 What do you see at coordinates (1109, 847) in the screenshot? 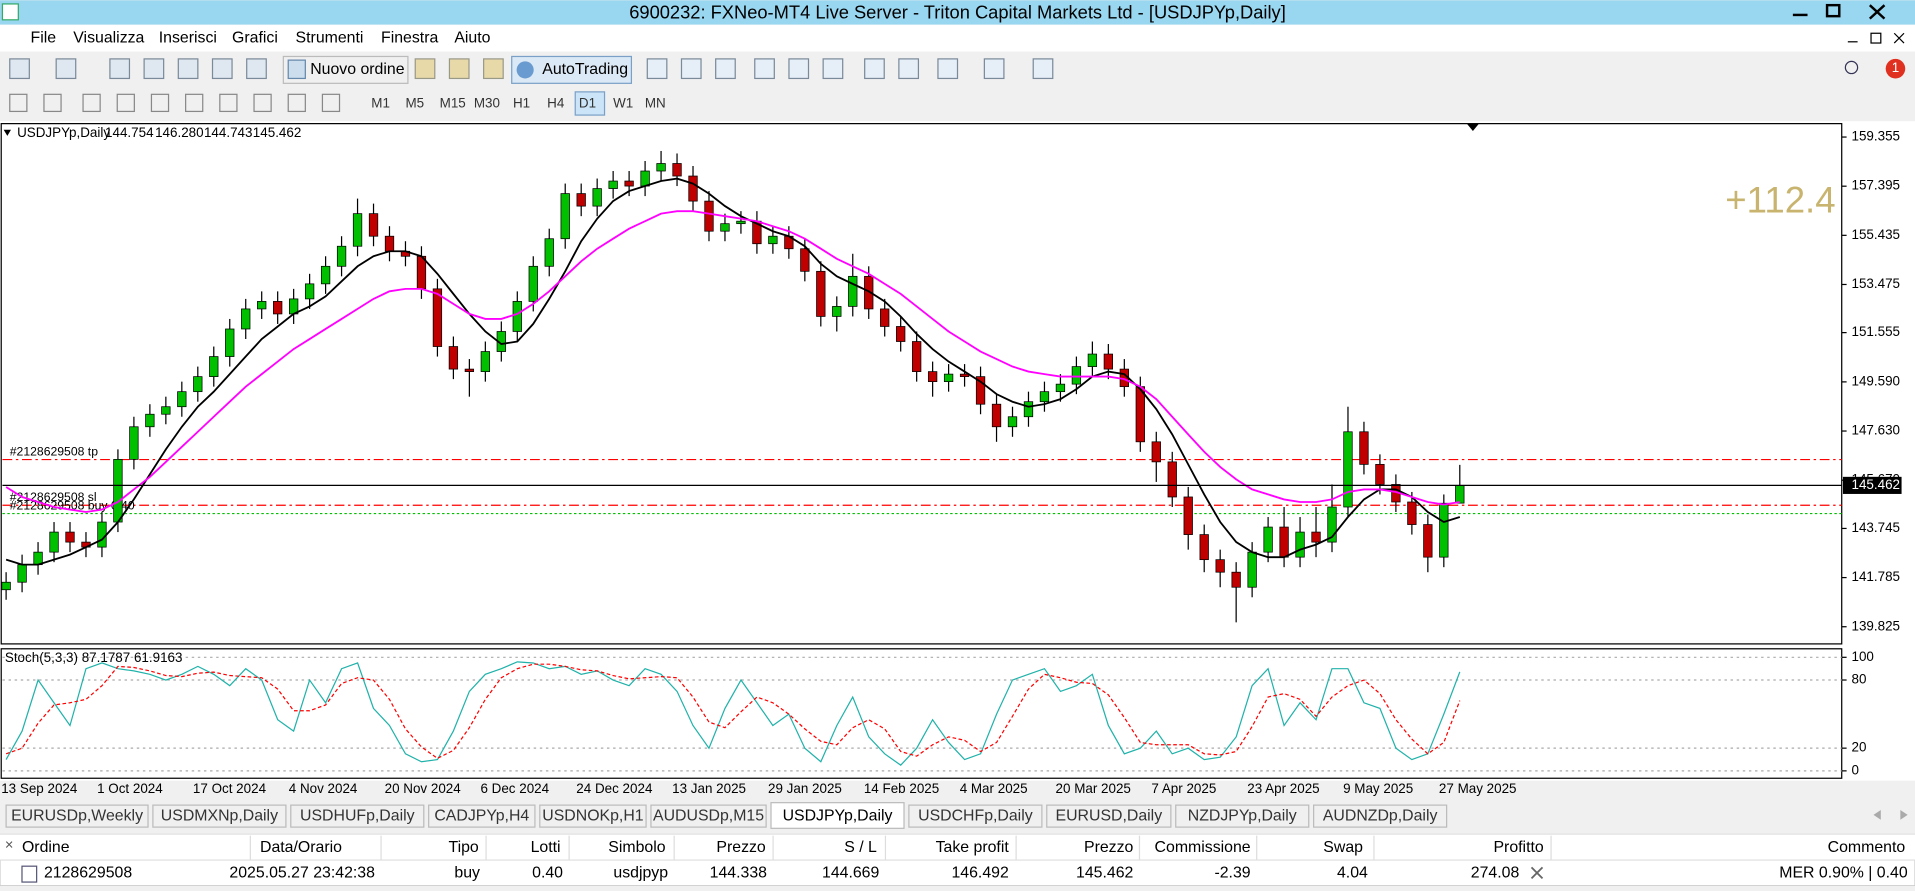
I see `column-header: Prezzo` at bounding box center [1109, 847].